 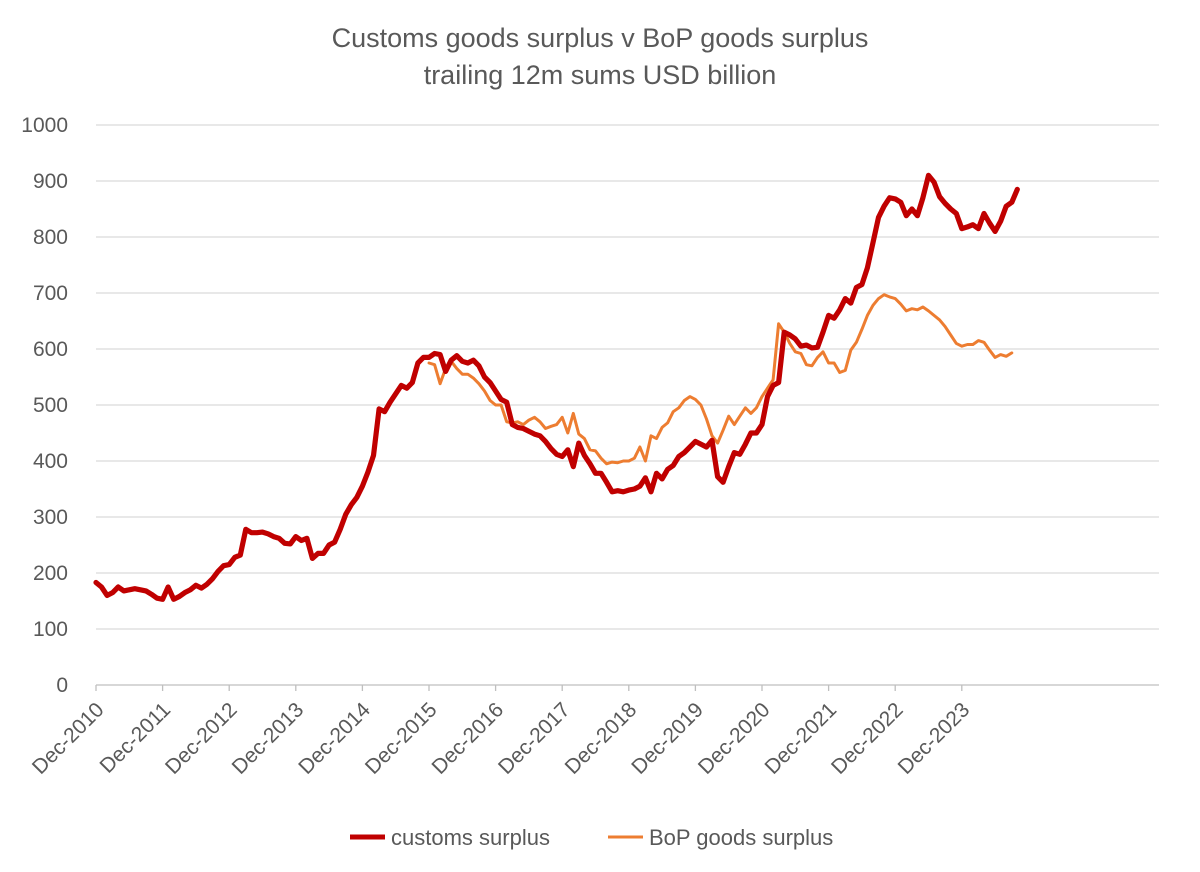 I want to click on y-tick-label: 500, so click(x=50, y=405).